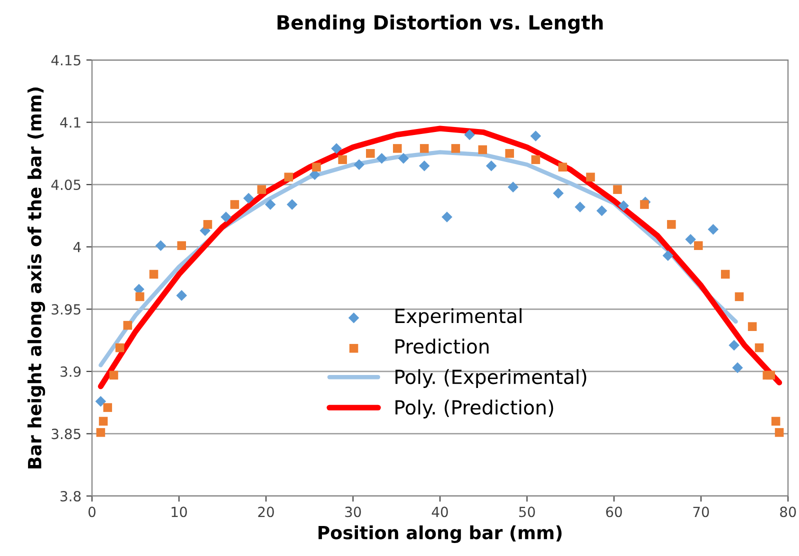 The width and height of the screenshot is (799, 556). Describe the element at coordinates (459, 318) in the screenshot. I see `legend-label: Experimental` at that location.